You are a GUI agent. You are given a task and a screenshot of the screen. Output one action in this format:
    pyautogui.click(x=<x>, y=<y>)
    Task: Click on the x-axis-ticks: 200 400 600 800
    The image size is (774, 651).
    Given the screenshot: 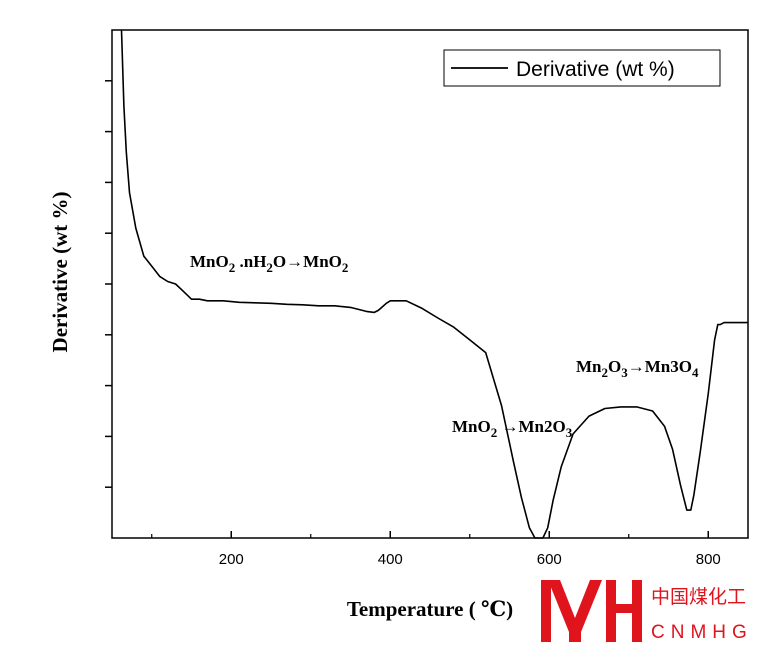 What is the action you would take?
    pyautogui.click(x=436, y=549)
    